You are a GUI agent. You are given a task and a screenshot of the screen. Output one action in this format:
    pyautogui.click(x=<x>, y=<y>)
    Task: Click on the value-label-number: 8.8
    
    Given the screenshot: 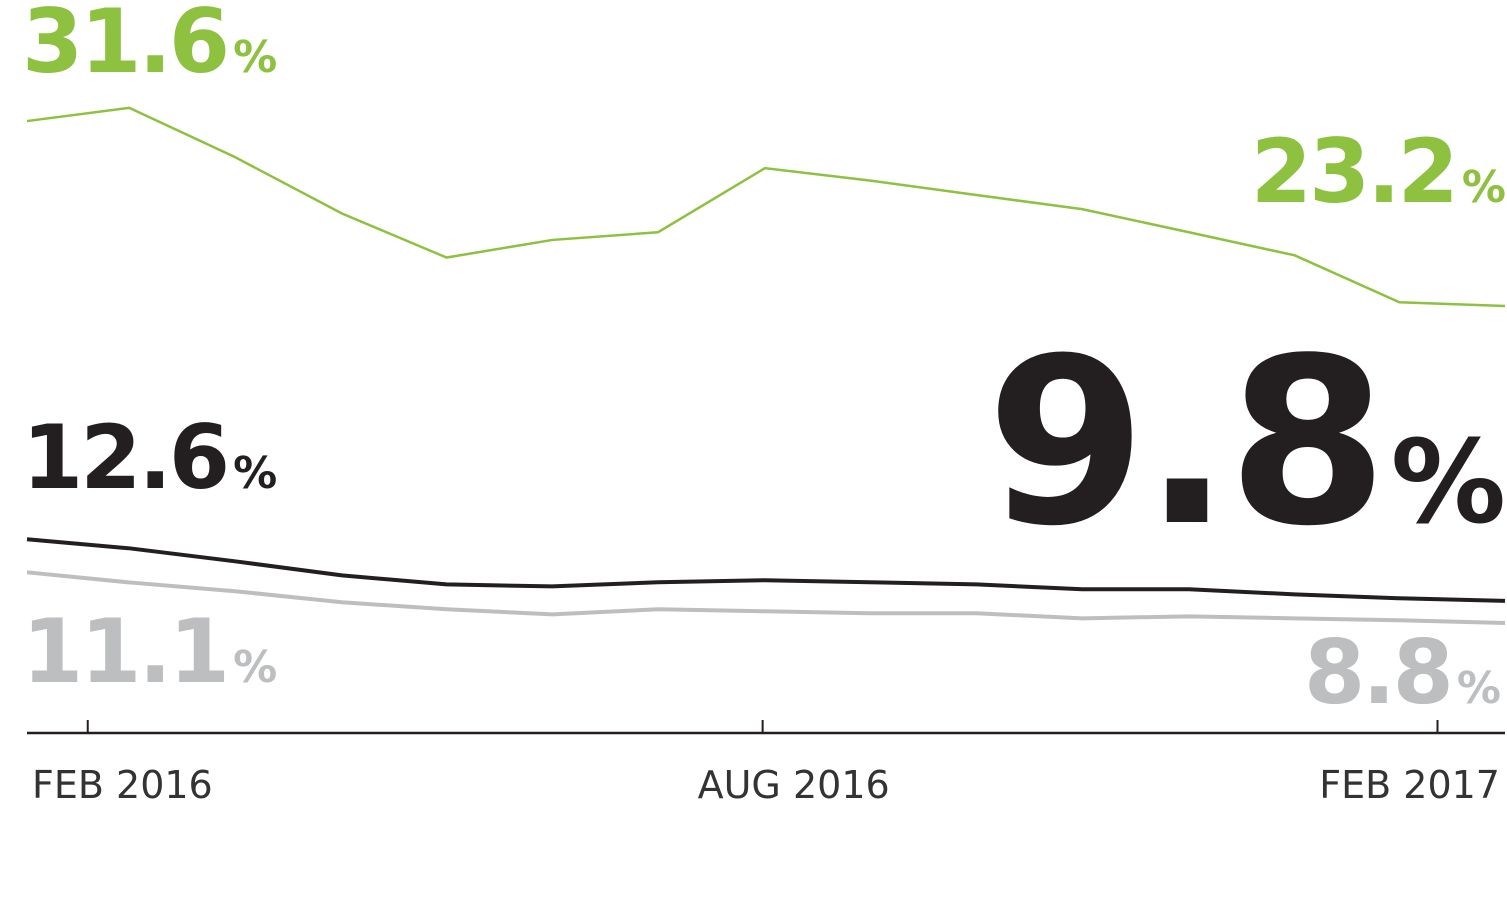 What is the action you would take?
    pyautogui.click(x=1377, y=672)
    